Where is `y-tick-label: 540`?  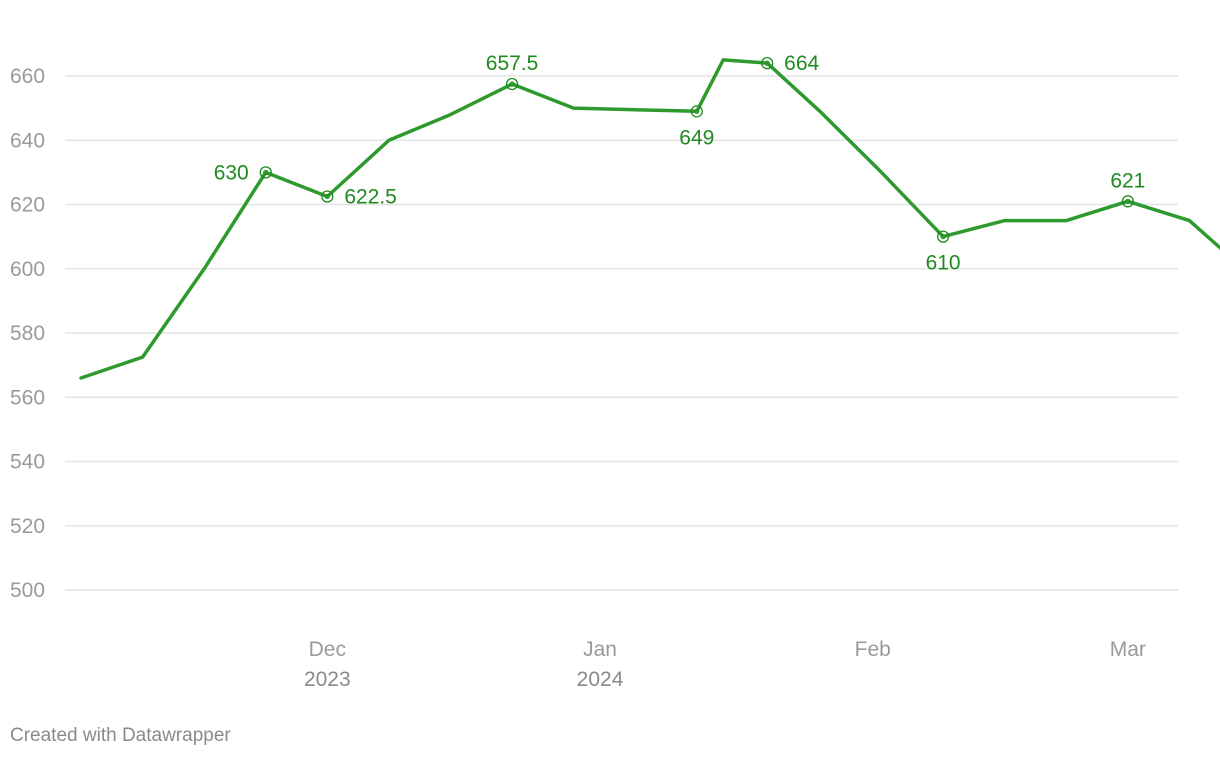 y-tick-label: 540 is located at coordinates (27, 462).